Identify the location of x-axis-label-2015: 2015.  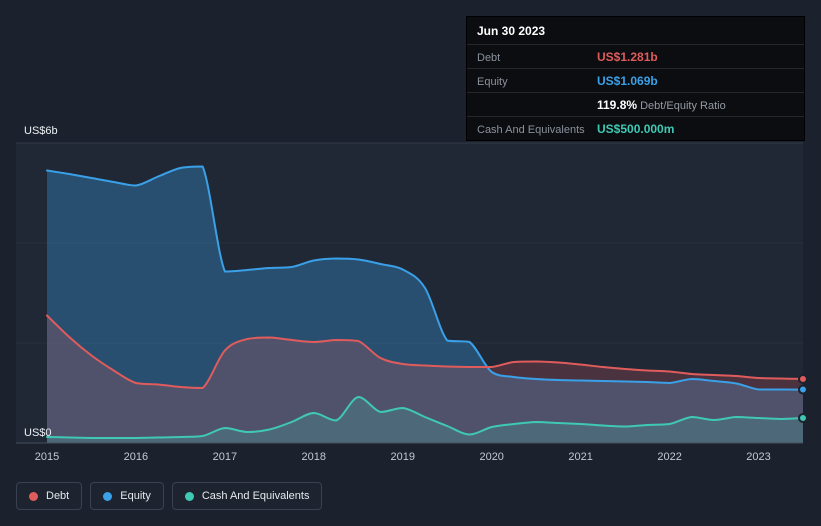
(47, 457).